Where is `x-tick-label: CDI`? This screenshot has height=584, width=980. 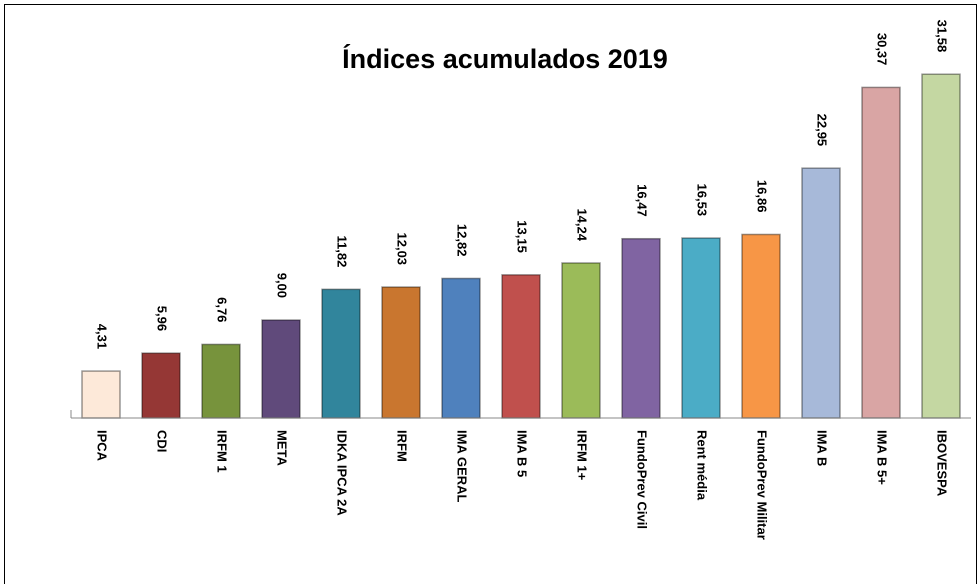
x-tick-label: CDI is located at coordinates (162, 441).